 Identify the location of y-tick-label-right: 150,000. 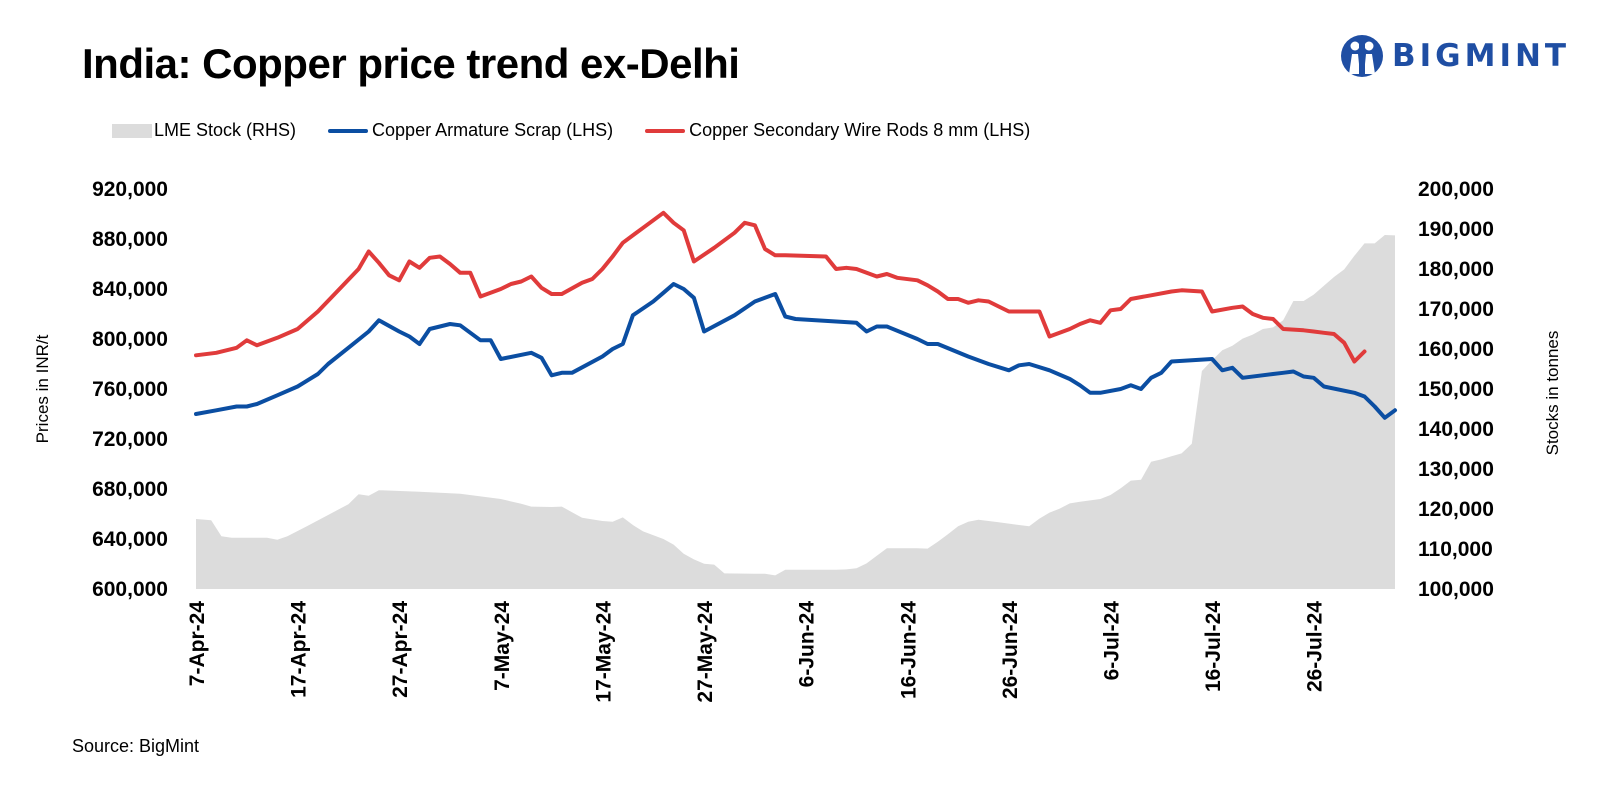
(1456, 389).